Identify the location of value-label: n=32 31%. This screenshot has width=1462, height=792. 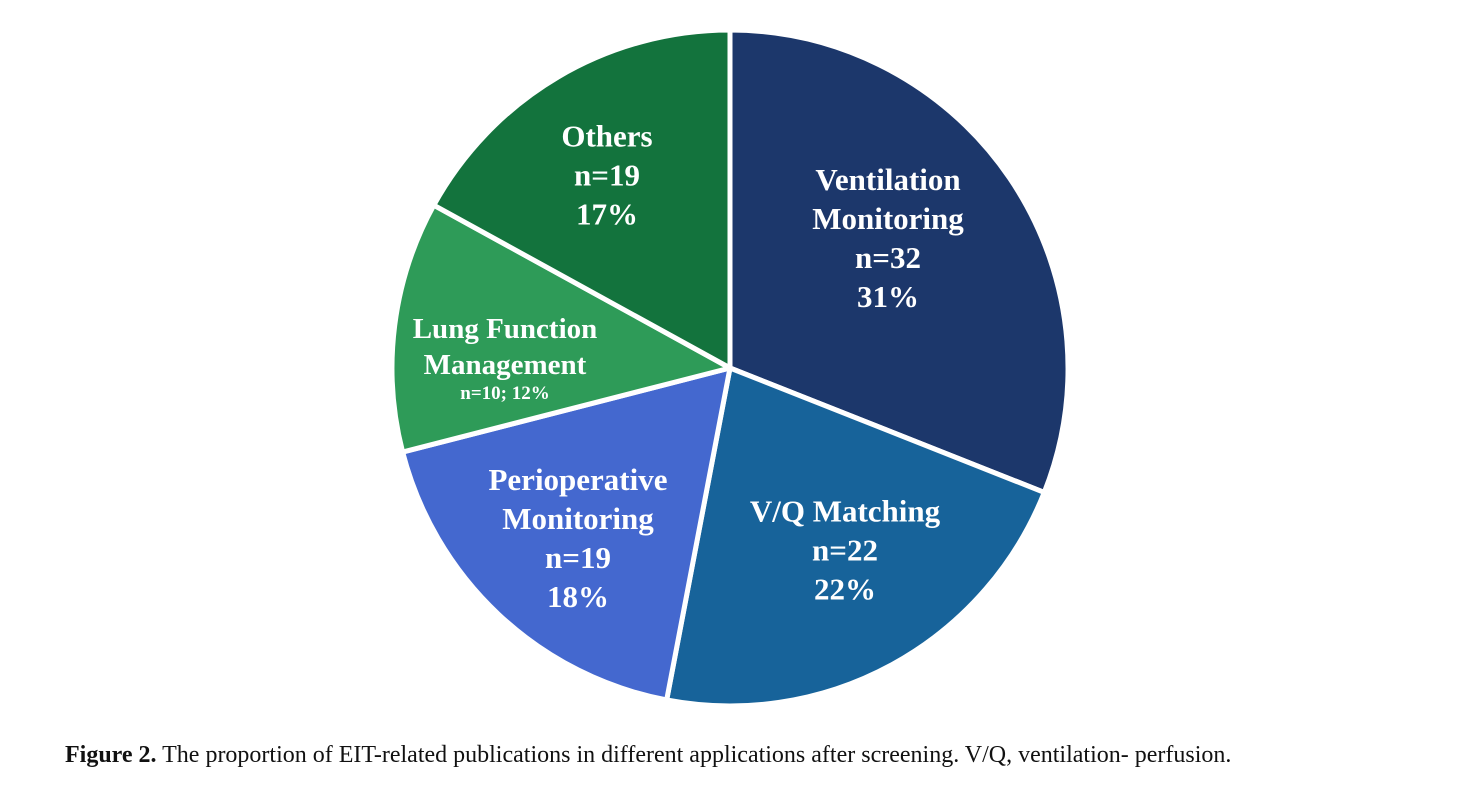
(888, 277).